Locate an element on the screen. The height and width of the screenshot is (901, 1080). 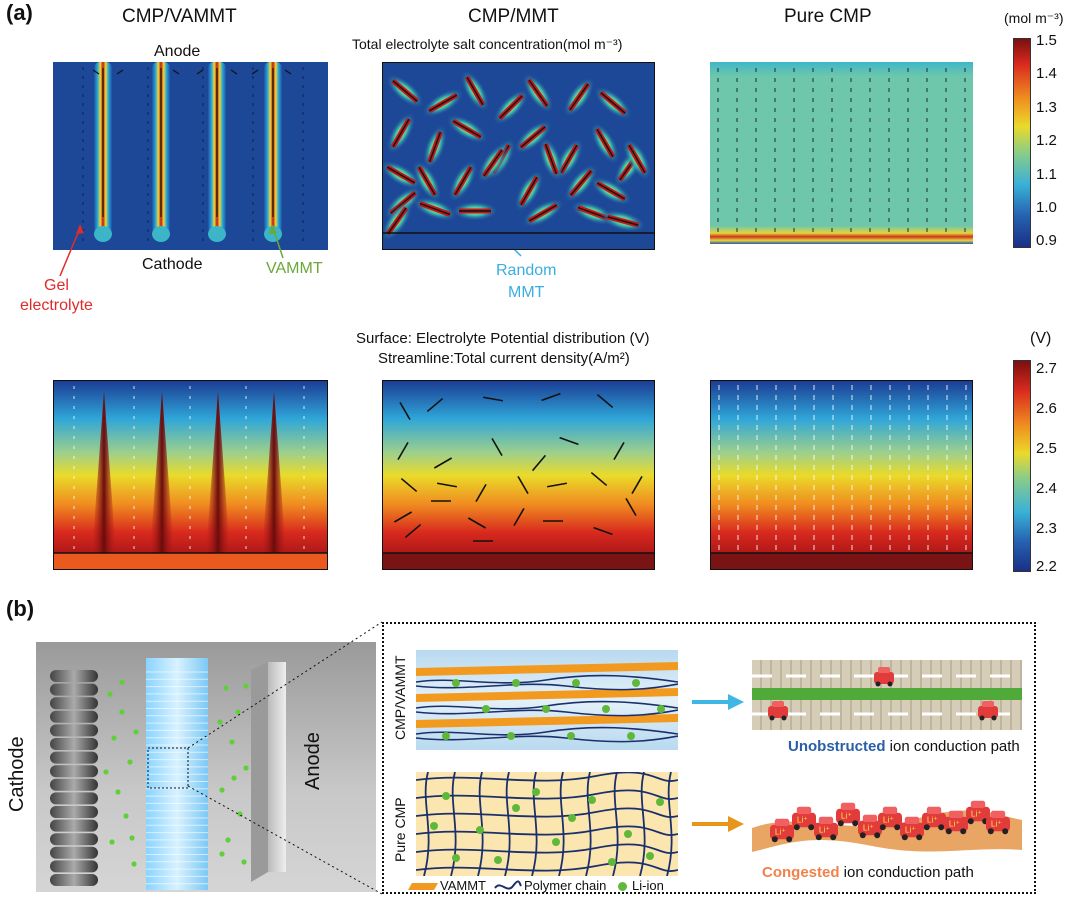
gel-electrolyte-label: Gel electrolyte is located at coordinates (56, 295).